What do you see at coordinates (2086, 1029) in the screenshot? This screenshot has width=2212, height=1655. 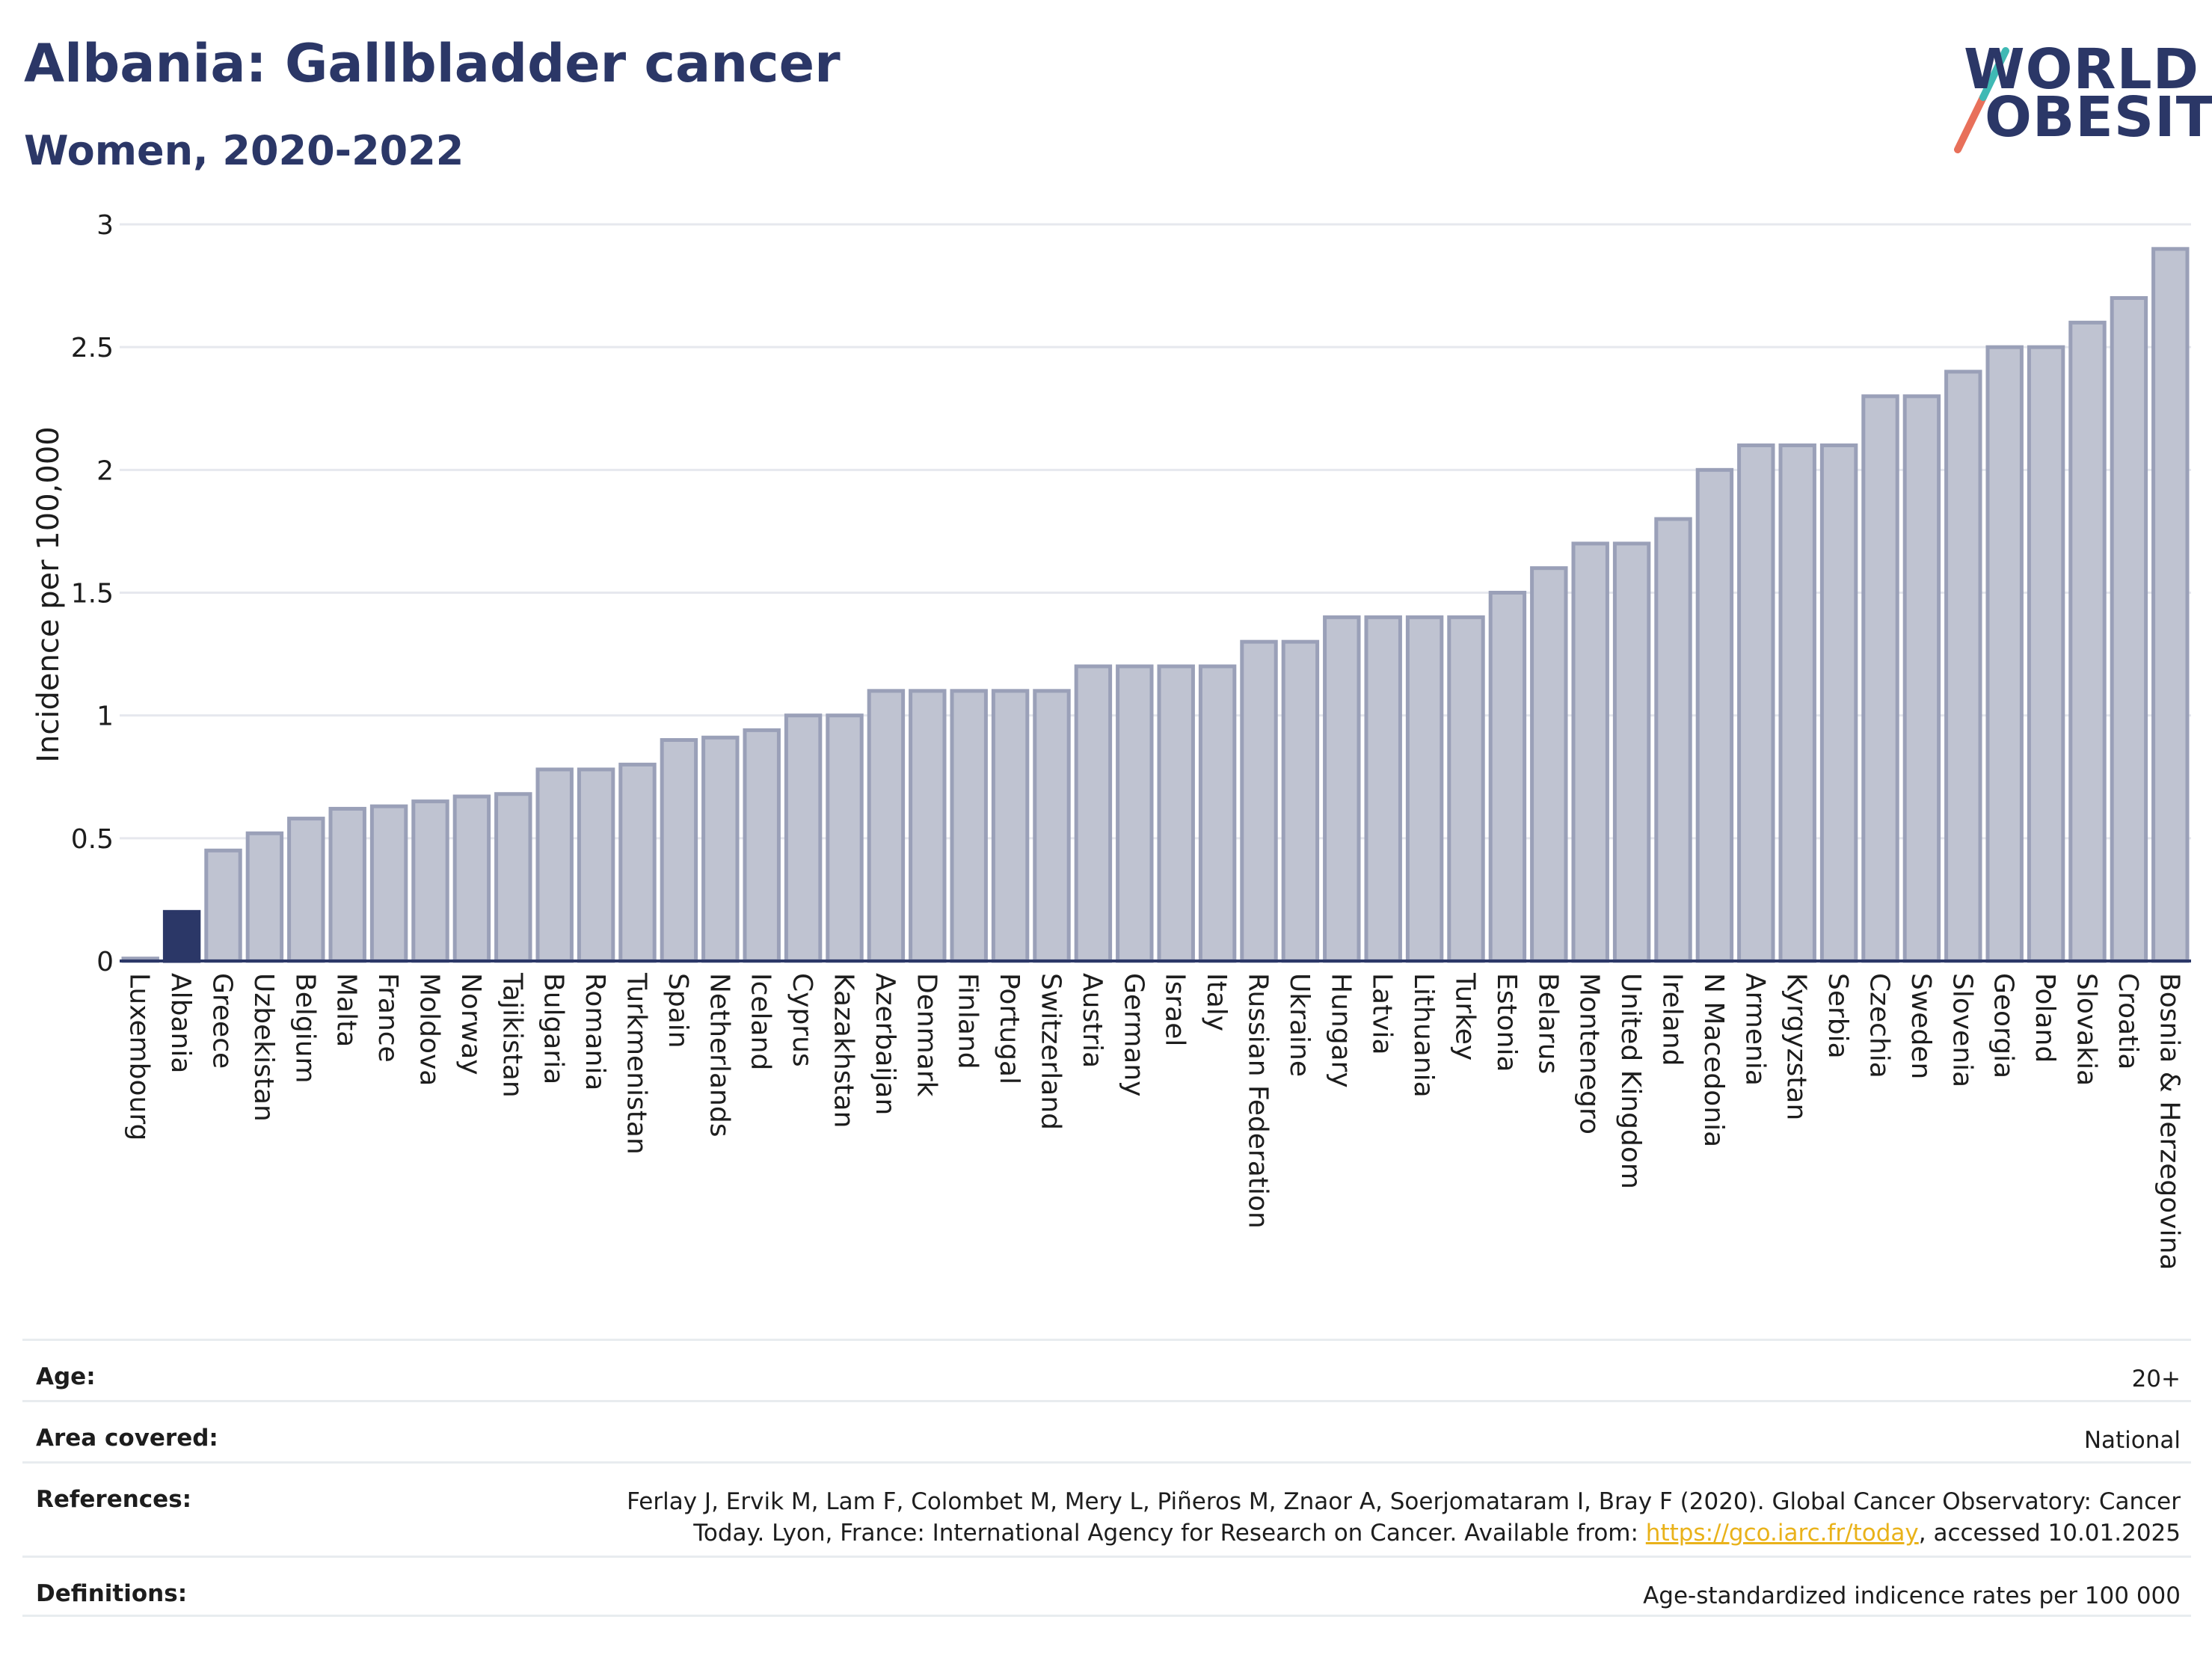 I see `x-tick-label: Slovakia` at bounding box center [2086, 1029].